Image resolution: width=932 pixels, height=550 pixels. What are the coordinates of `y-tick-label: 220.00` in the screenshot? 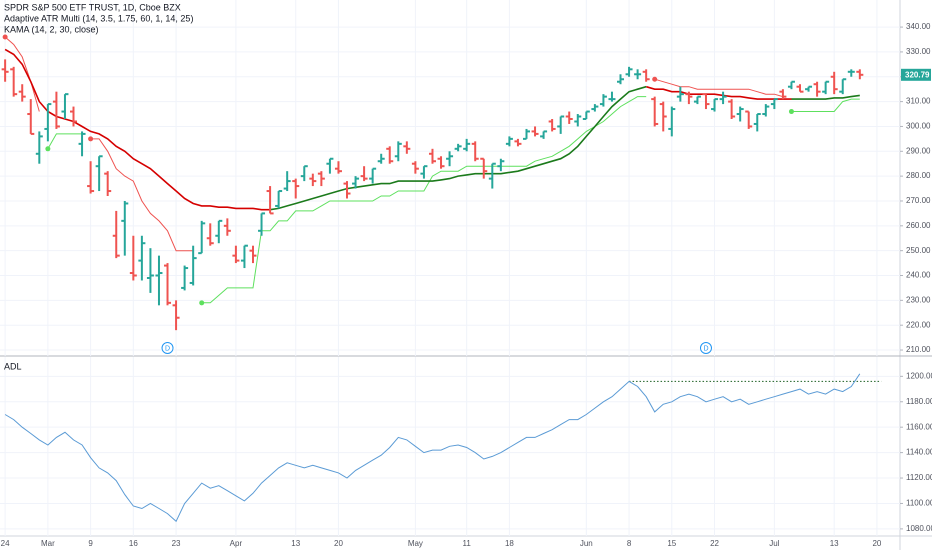 It's located at (918, 324).